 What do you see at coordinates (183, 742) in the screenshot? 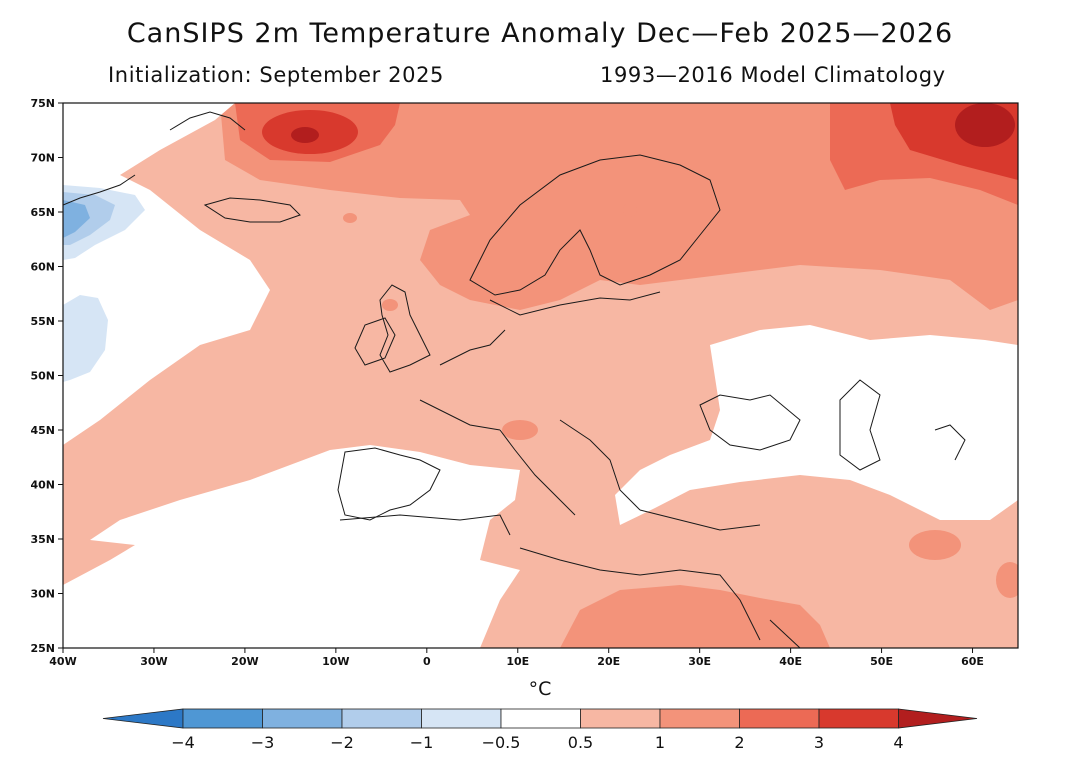
I see `colorbar-tick-label: −4` at bounding box center [183, 742].